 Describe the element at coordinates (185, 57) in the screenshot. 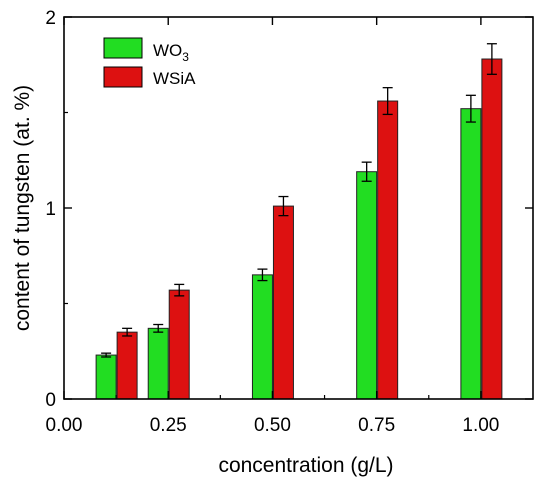

I see `legend-label-wo3-sub: 3` at that location.